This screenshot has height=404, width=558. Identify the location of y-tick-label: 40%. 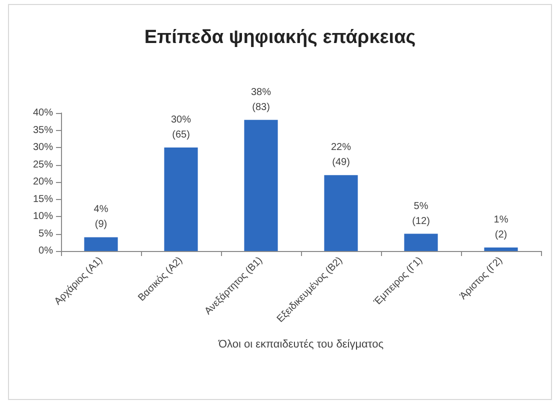
(43, 113).